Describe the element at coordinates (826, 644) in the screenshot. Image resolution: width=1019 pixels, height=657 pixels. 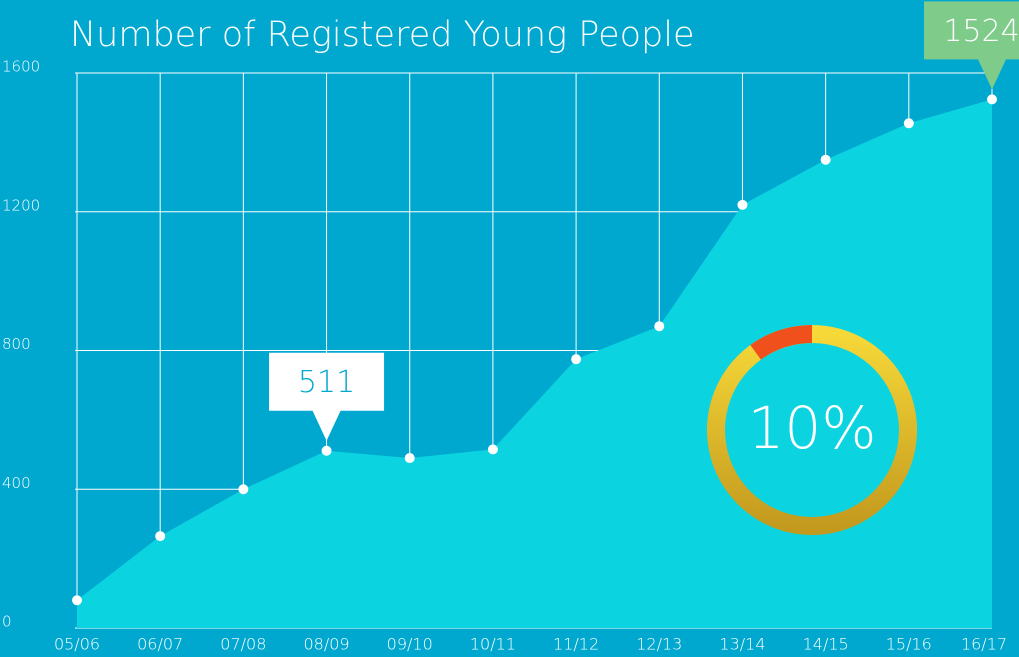
I see `x-tick-label: 14/15` at that location.